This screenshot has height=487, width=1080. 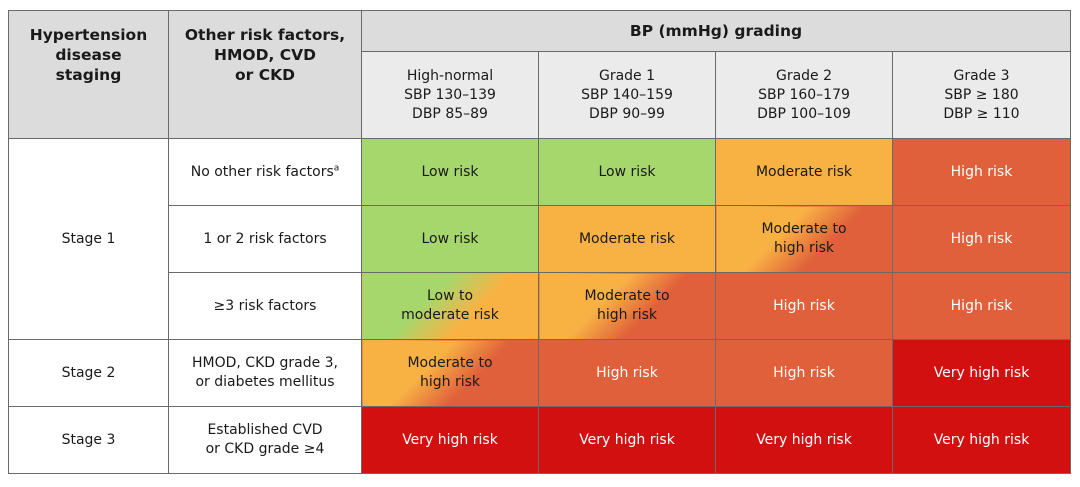 What do you see at coordinates (88, 74) in the screenshot?
I see `header-staging: Hypertension disease staging` at bounding box center [88, 74].